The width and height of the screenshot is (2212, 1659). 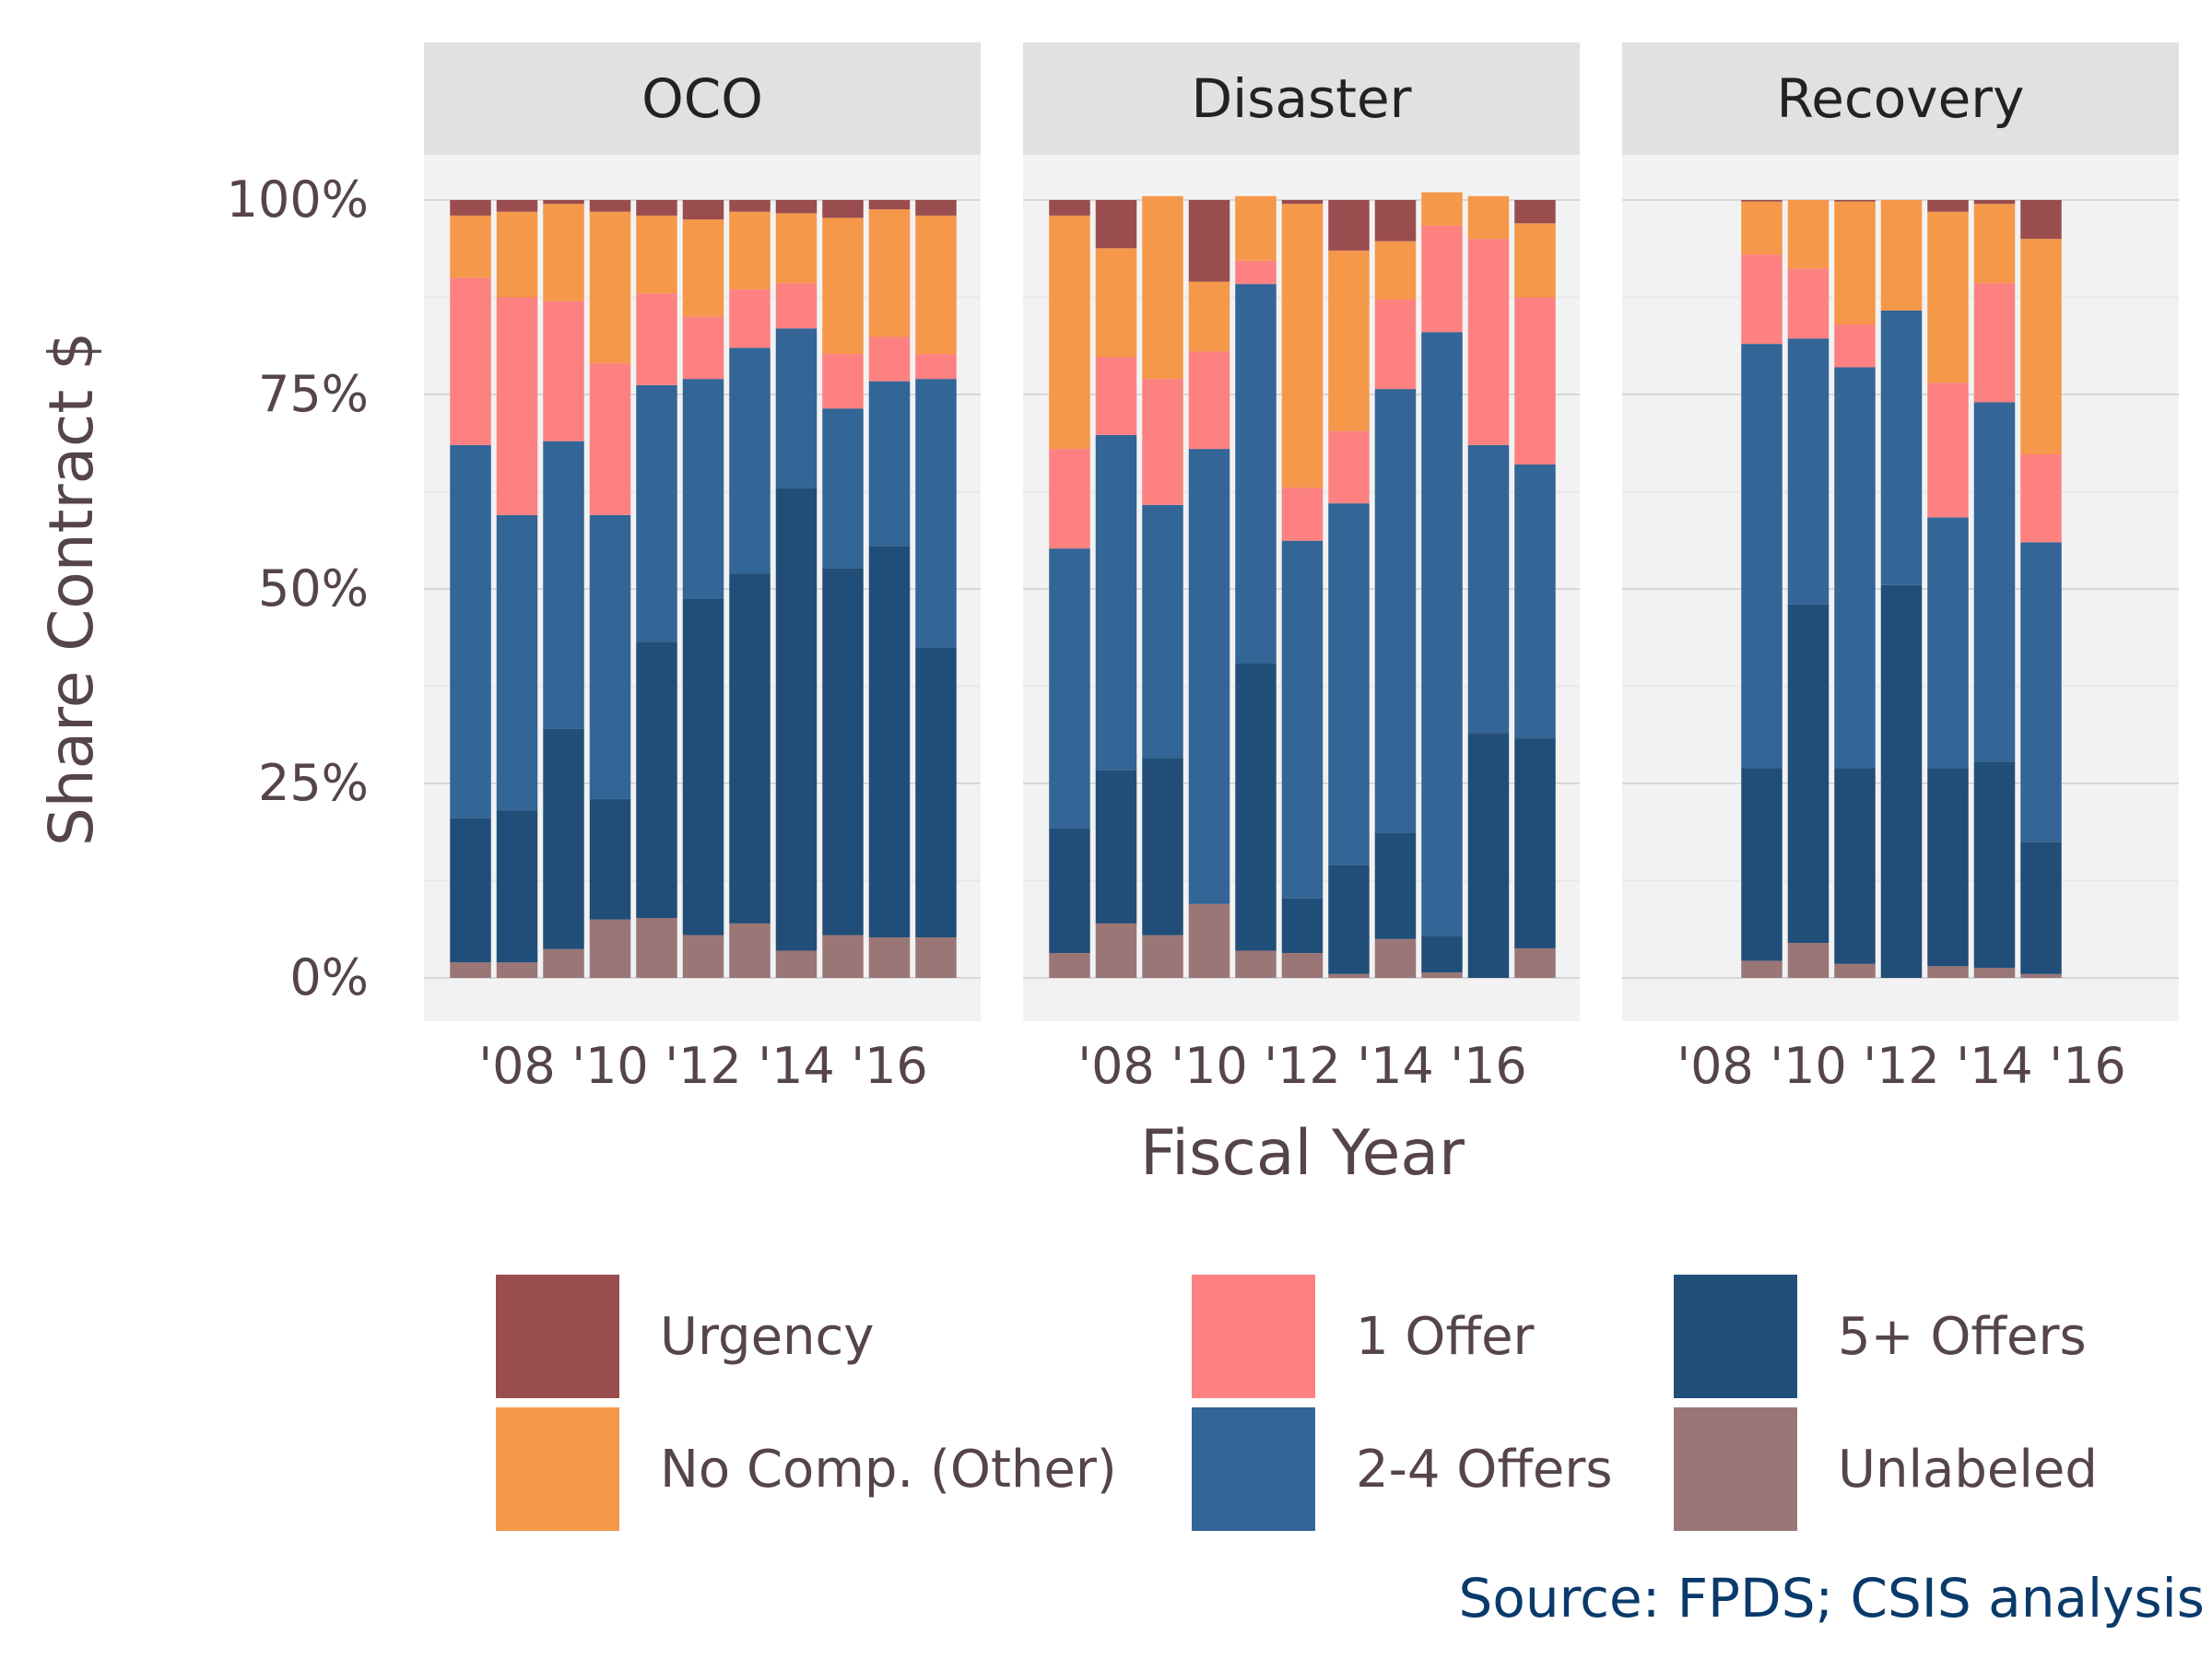 I want to click on panel-title: Recovery, so click(x=1901, y=98).